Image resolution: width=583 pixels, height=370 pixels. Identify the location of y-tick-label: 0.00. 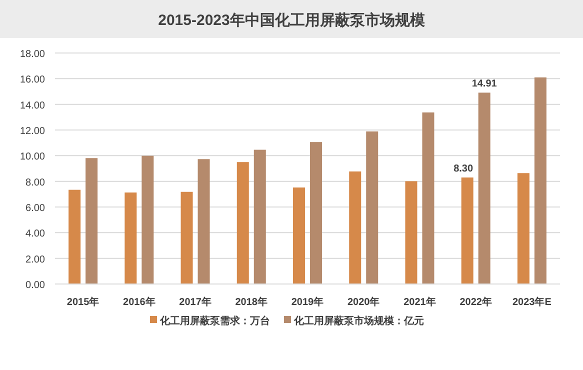
(36, 285).